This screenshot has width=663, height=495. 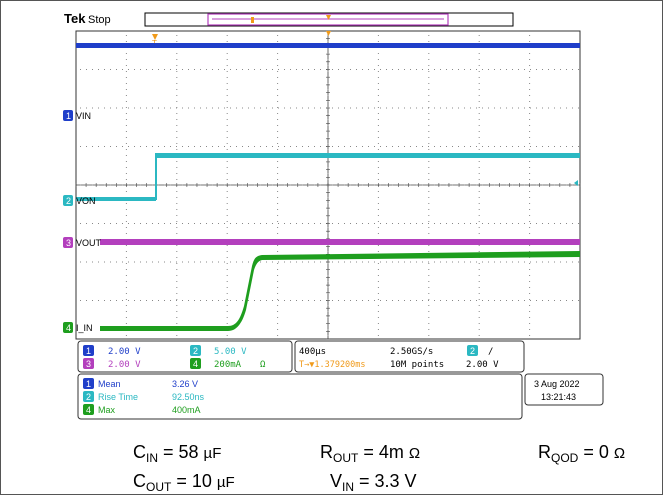 I want to click on caption-cout: COUT = 10 µF, so click(x=184, y=482).